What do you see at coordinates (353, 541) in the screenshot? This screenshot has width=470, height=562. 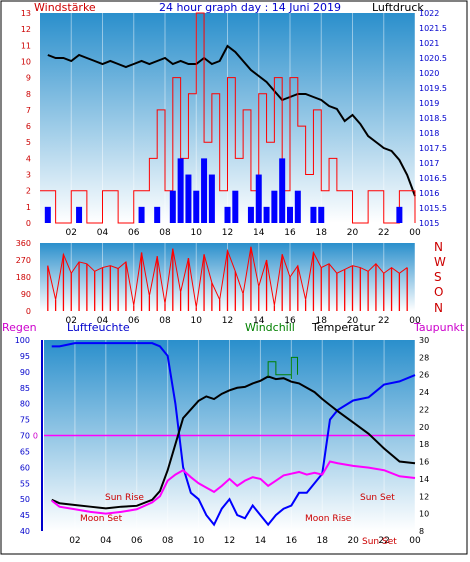 I see `humidity-chart-x-tick-label: 20` at bounding box center [353, 541].